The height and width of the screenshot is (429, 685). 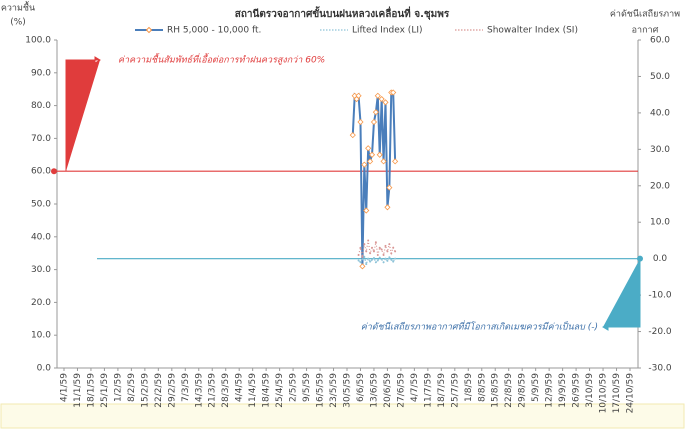 I want to click on x-tick-label: 12/9/59, so click(x=550, y=390).